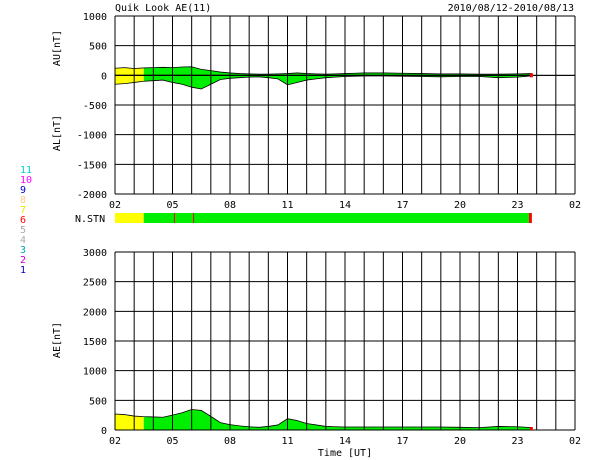 The image size is (590, 460). Describe the element at coordinates (23, 240) in the screenshot. I see `legend-station-4: 4` at that location.